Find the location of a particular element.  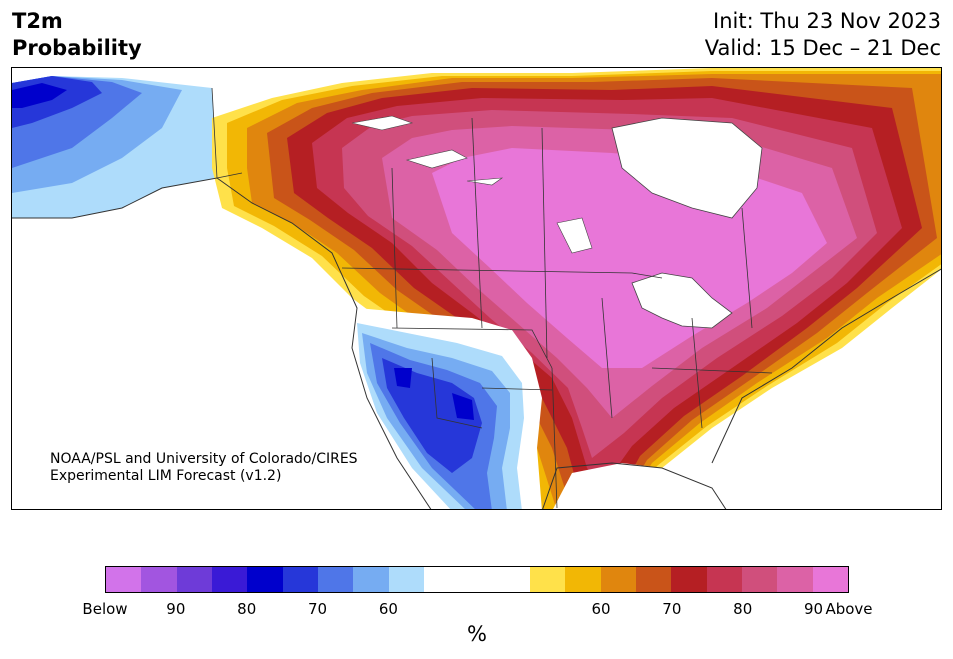

title-line-2: Probability is located at coordinates (77, 48).